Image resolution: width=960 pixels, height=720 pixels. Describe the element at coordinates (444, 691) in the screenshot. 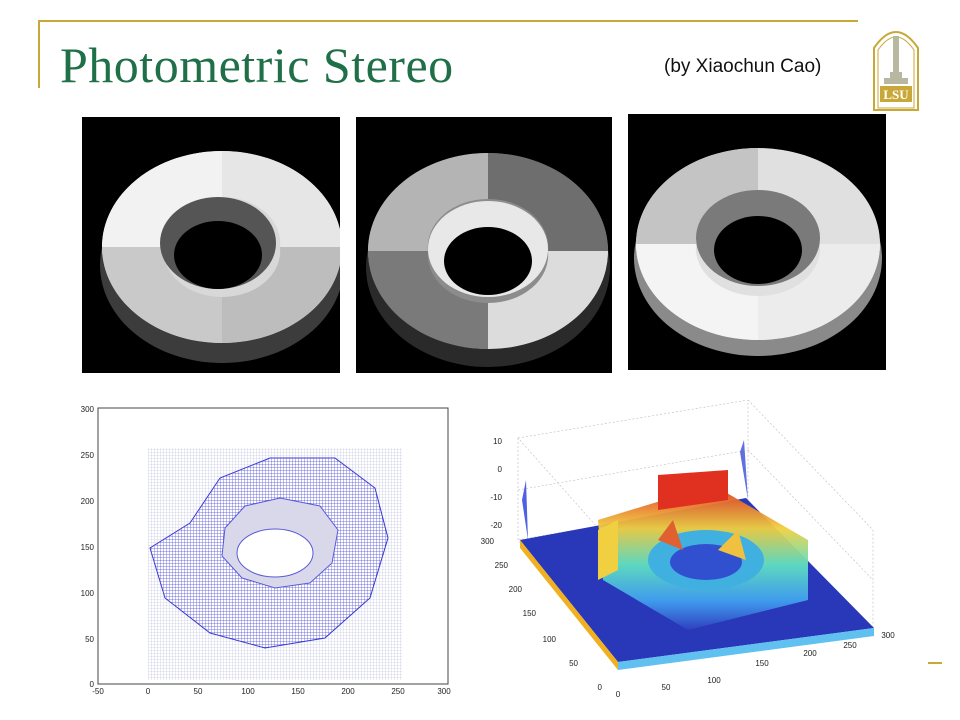

I see `x-tick: 300` at that location.